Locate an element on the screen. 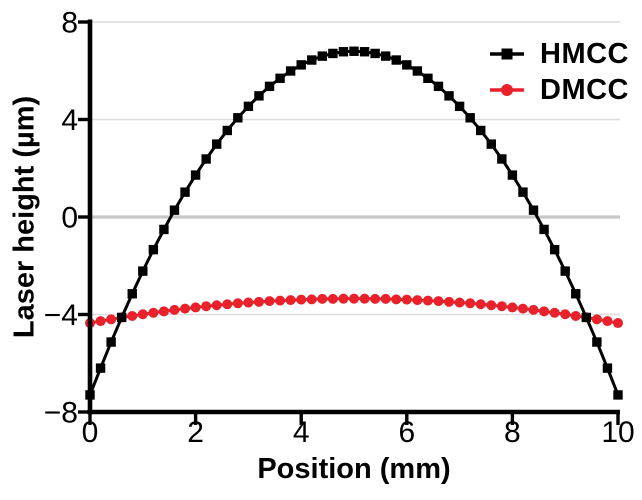 Image resolution: width=642 pixels, height=500 pixels. x-axis-title: Position (mm) is located at coordinates (354, 469).